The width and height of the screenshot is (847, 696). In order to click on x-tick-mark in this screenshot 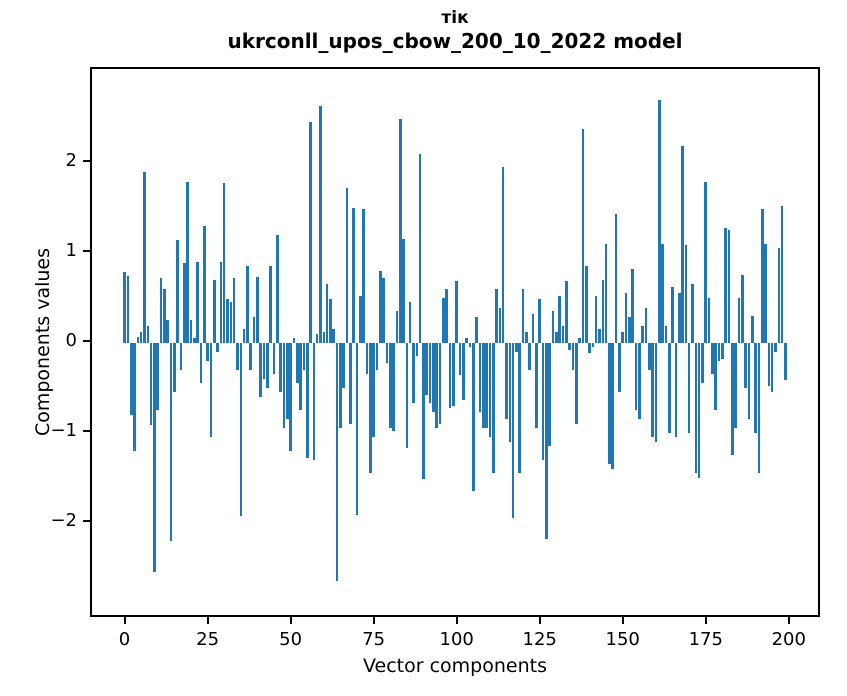, I will do `click(373, 620)`.